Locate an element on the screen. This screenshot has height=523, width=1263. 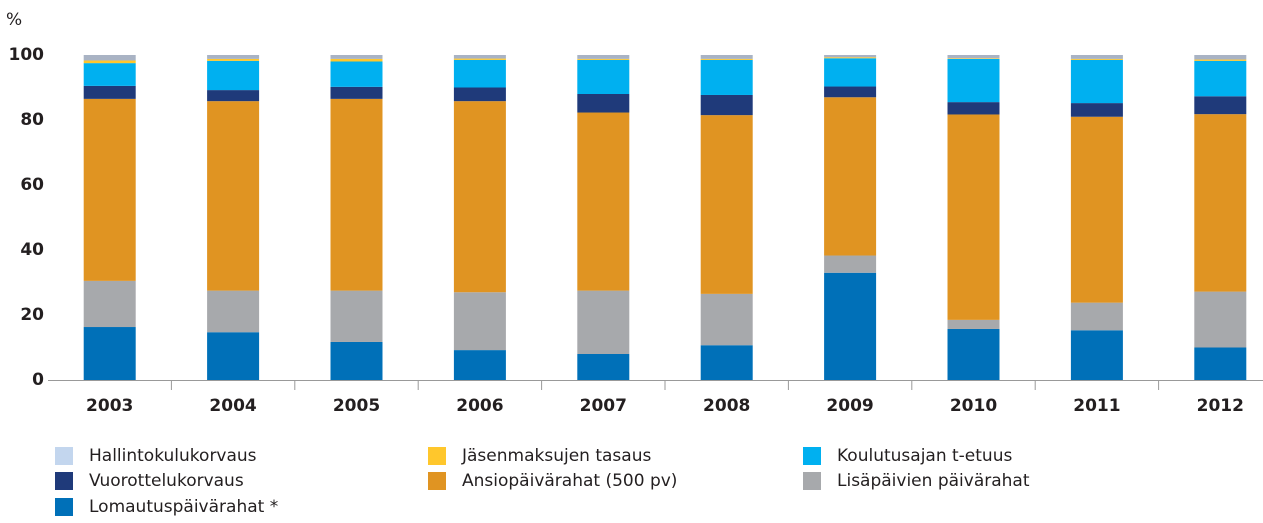
y-tick-label: 20 is located at coordinates (32, 315).